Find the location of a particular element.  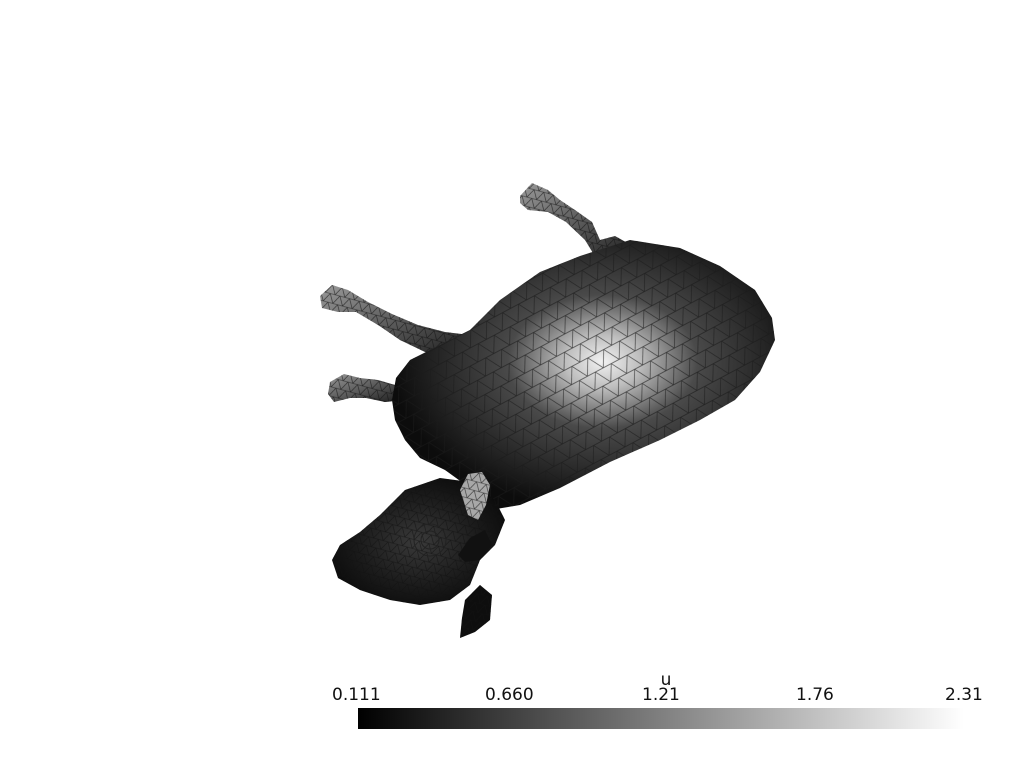

tick-label: 0.111 is located at coordinates (356, 695).